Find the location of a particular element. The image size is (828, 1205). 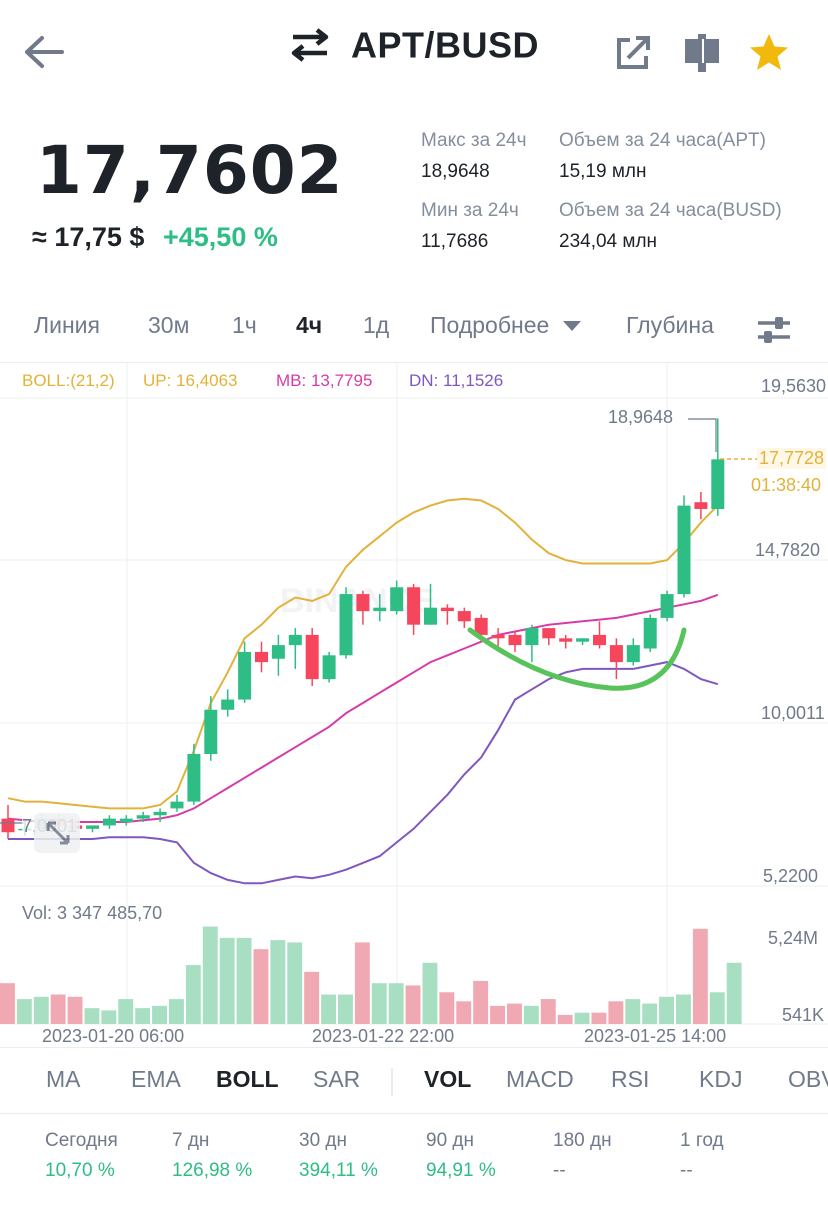

price-change: +45,50 % is located at coordinates (220, 237).